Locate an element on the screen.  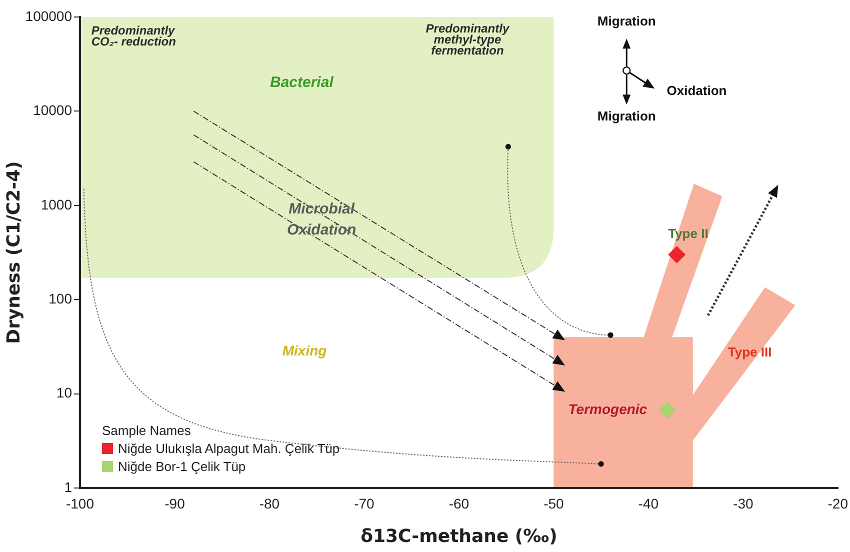
x-tick-label: -20 is located at coordinates (838, 503).